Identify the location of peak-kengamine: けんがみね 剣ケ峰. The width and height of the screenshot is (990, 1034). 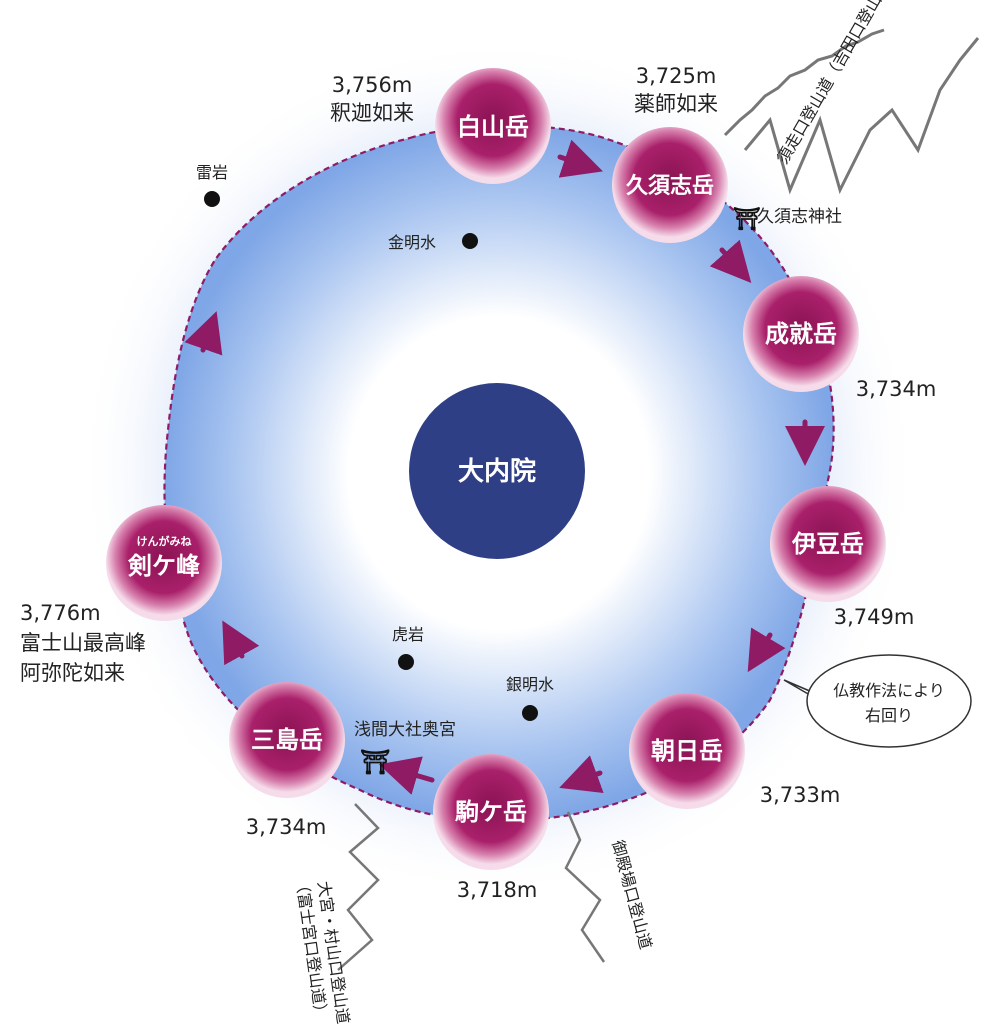
(164, 563).